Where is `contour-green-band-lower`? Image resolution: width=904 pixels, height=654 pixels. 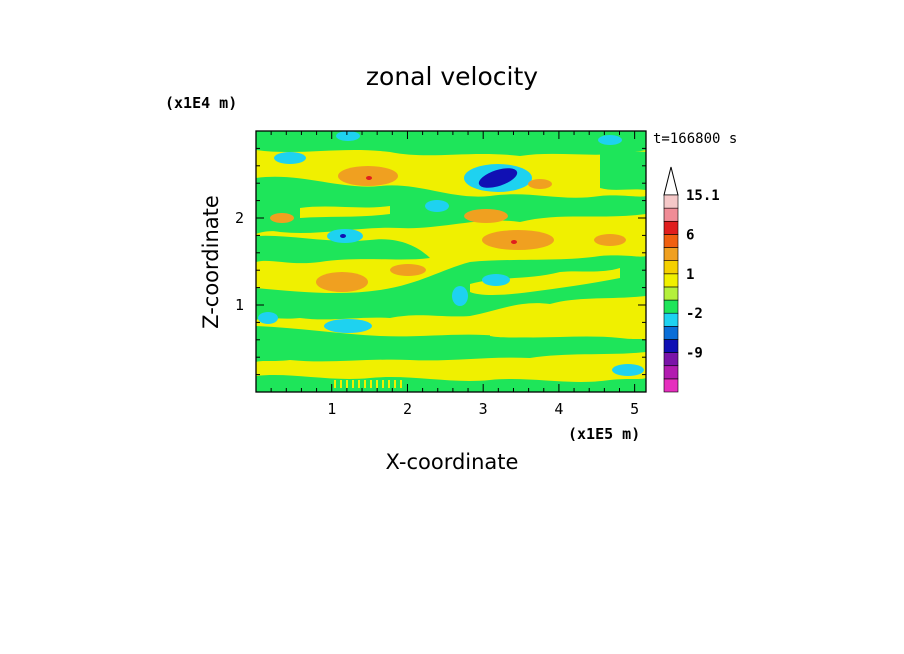
contour-green-band-lower is located at coordinates (451, 344).